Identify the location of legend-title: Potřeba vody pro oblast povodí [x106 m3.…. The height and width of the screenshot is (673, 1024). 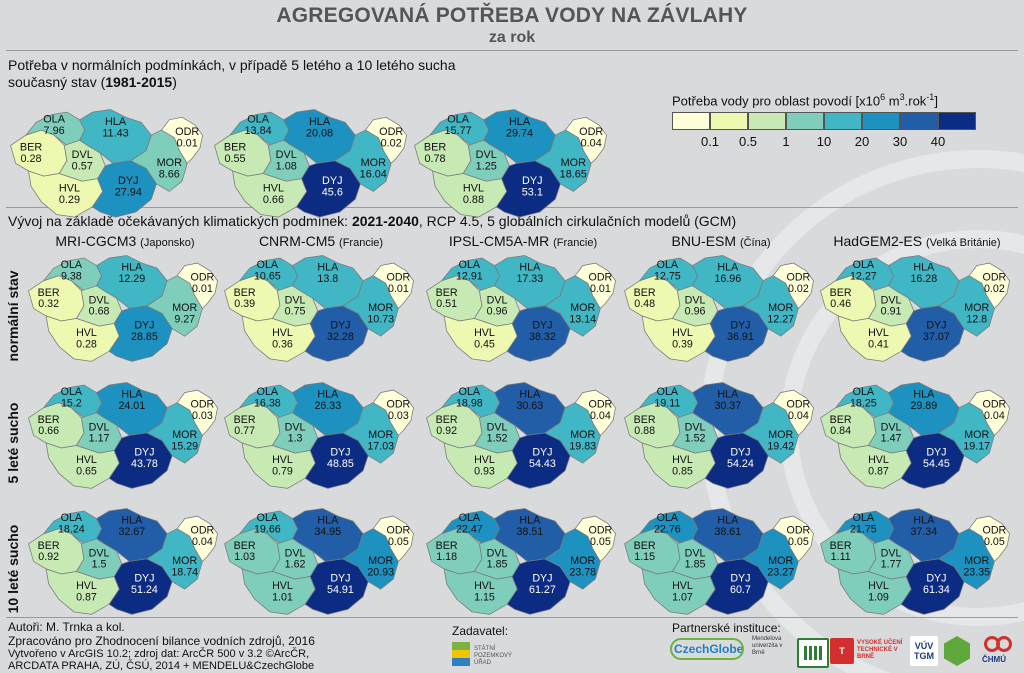
(805, 100).